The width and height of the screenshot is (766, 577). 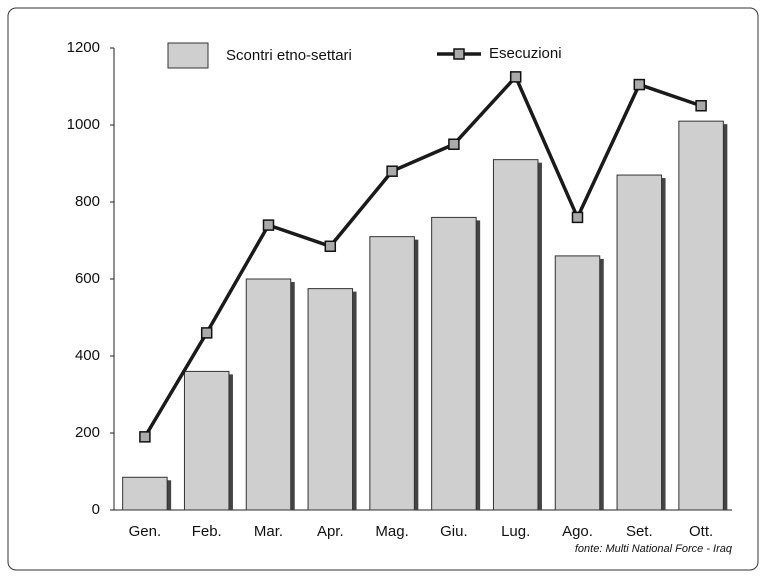 What do you see at coordinates (454, 531) in the screenshot?
I see `x-tick-label: Giu.` at bounding box center [454, 531].